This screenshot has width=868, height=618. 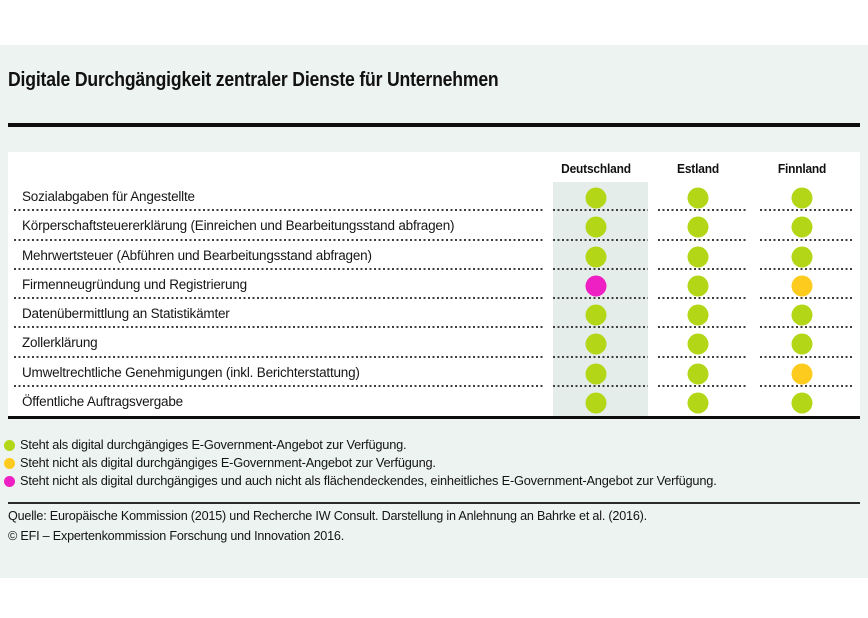 I want to click on row-label: Firmenneugründung und Registrierung, so click(x=134, y=284).